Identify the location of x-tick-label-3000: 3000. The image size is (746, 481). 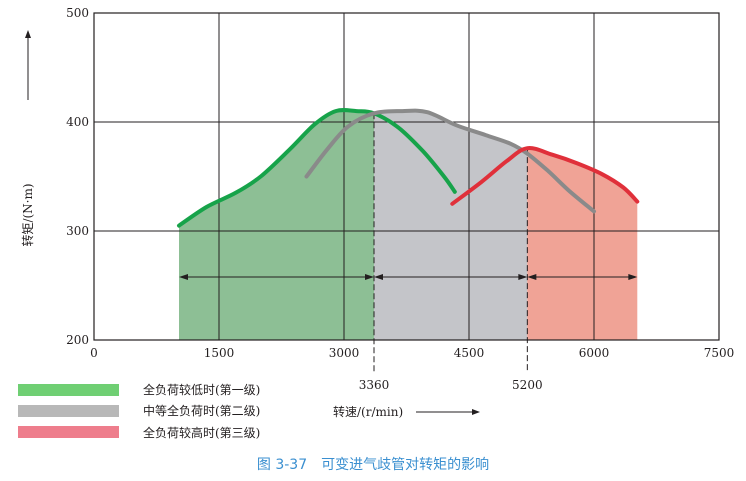
(344, 353).